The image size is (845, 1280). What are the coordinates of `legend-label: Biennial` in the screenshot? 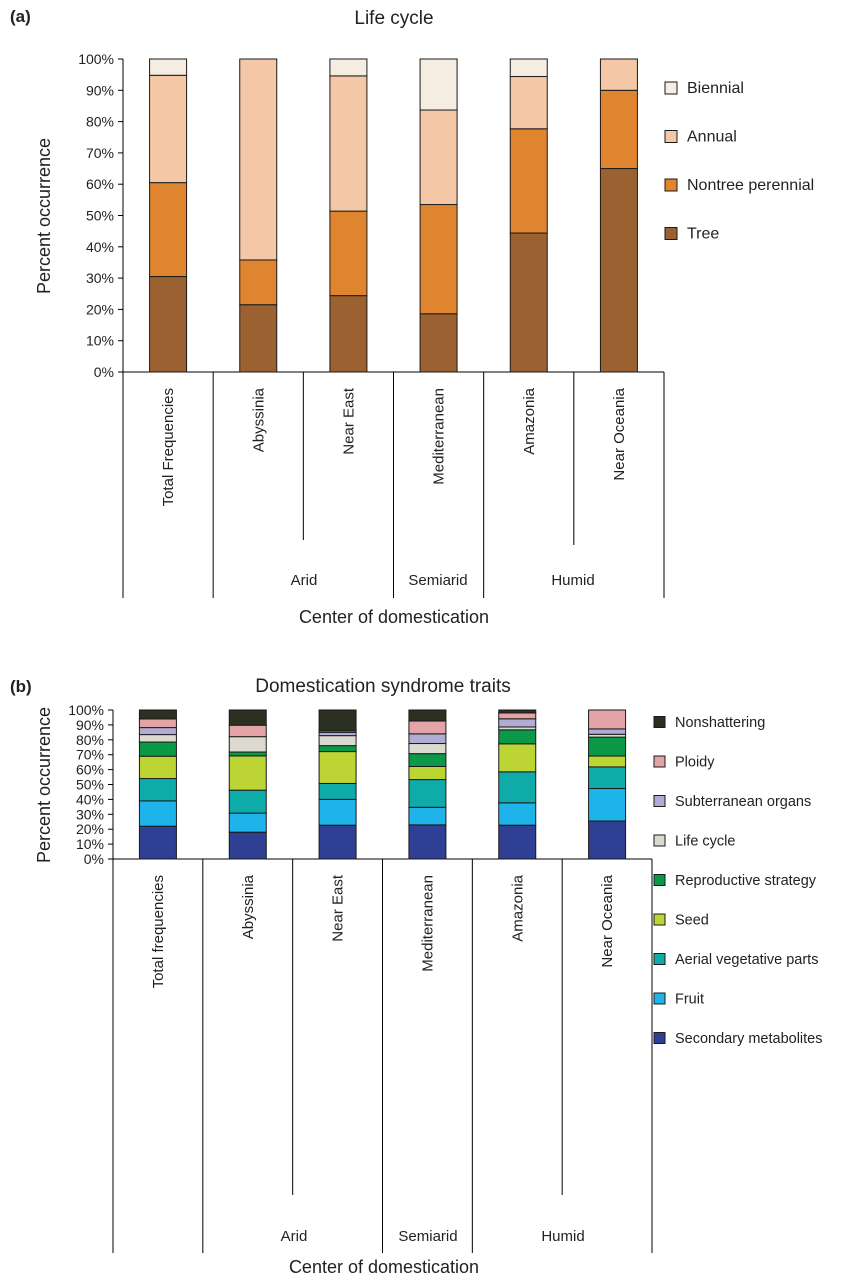 It's located at (715, 88).